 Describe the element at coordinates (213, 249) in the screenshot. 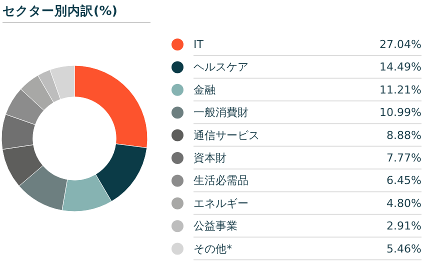

I see `legend-label: その他*` at that location.